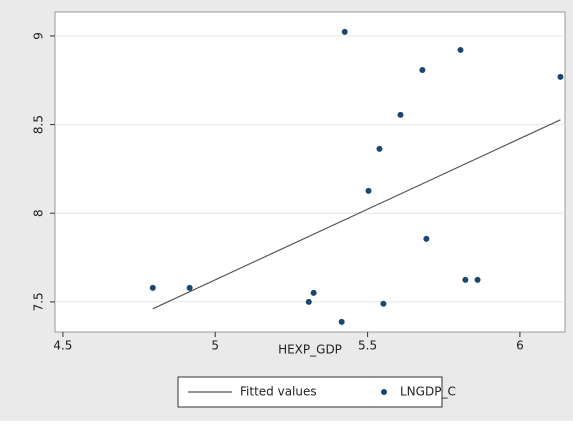  What do you see at coordinates (39, 36) in the screenshot?
I see `y-tick-label: 9` at bounding box center [39, 36].